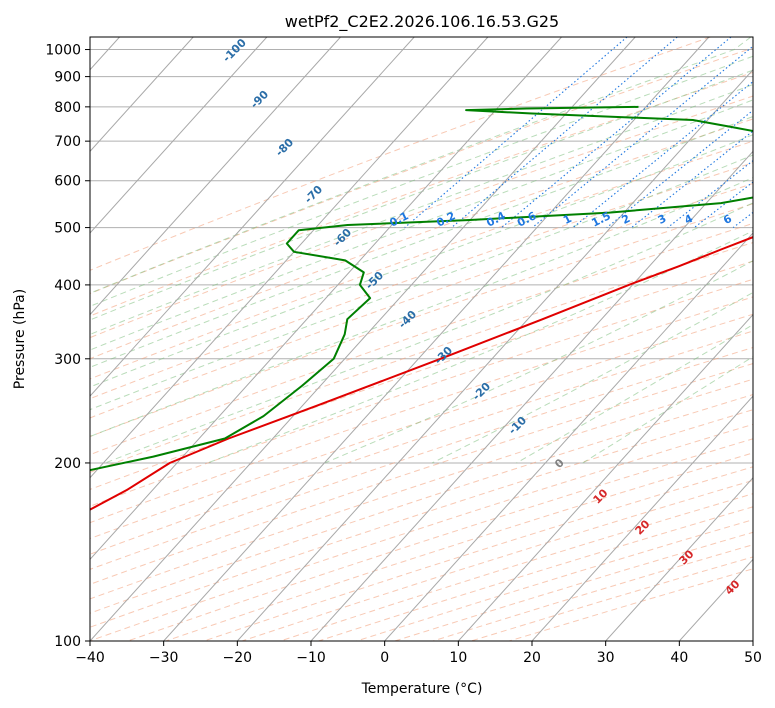 The width and height of the screenshot is (775, 708). Describe the element at coordinates (67, 286) in the screenshot. I see `y-tick-label: 400` at that location.